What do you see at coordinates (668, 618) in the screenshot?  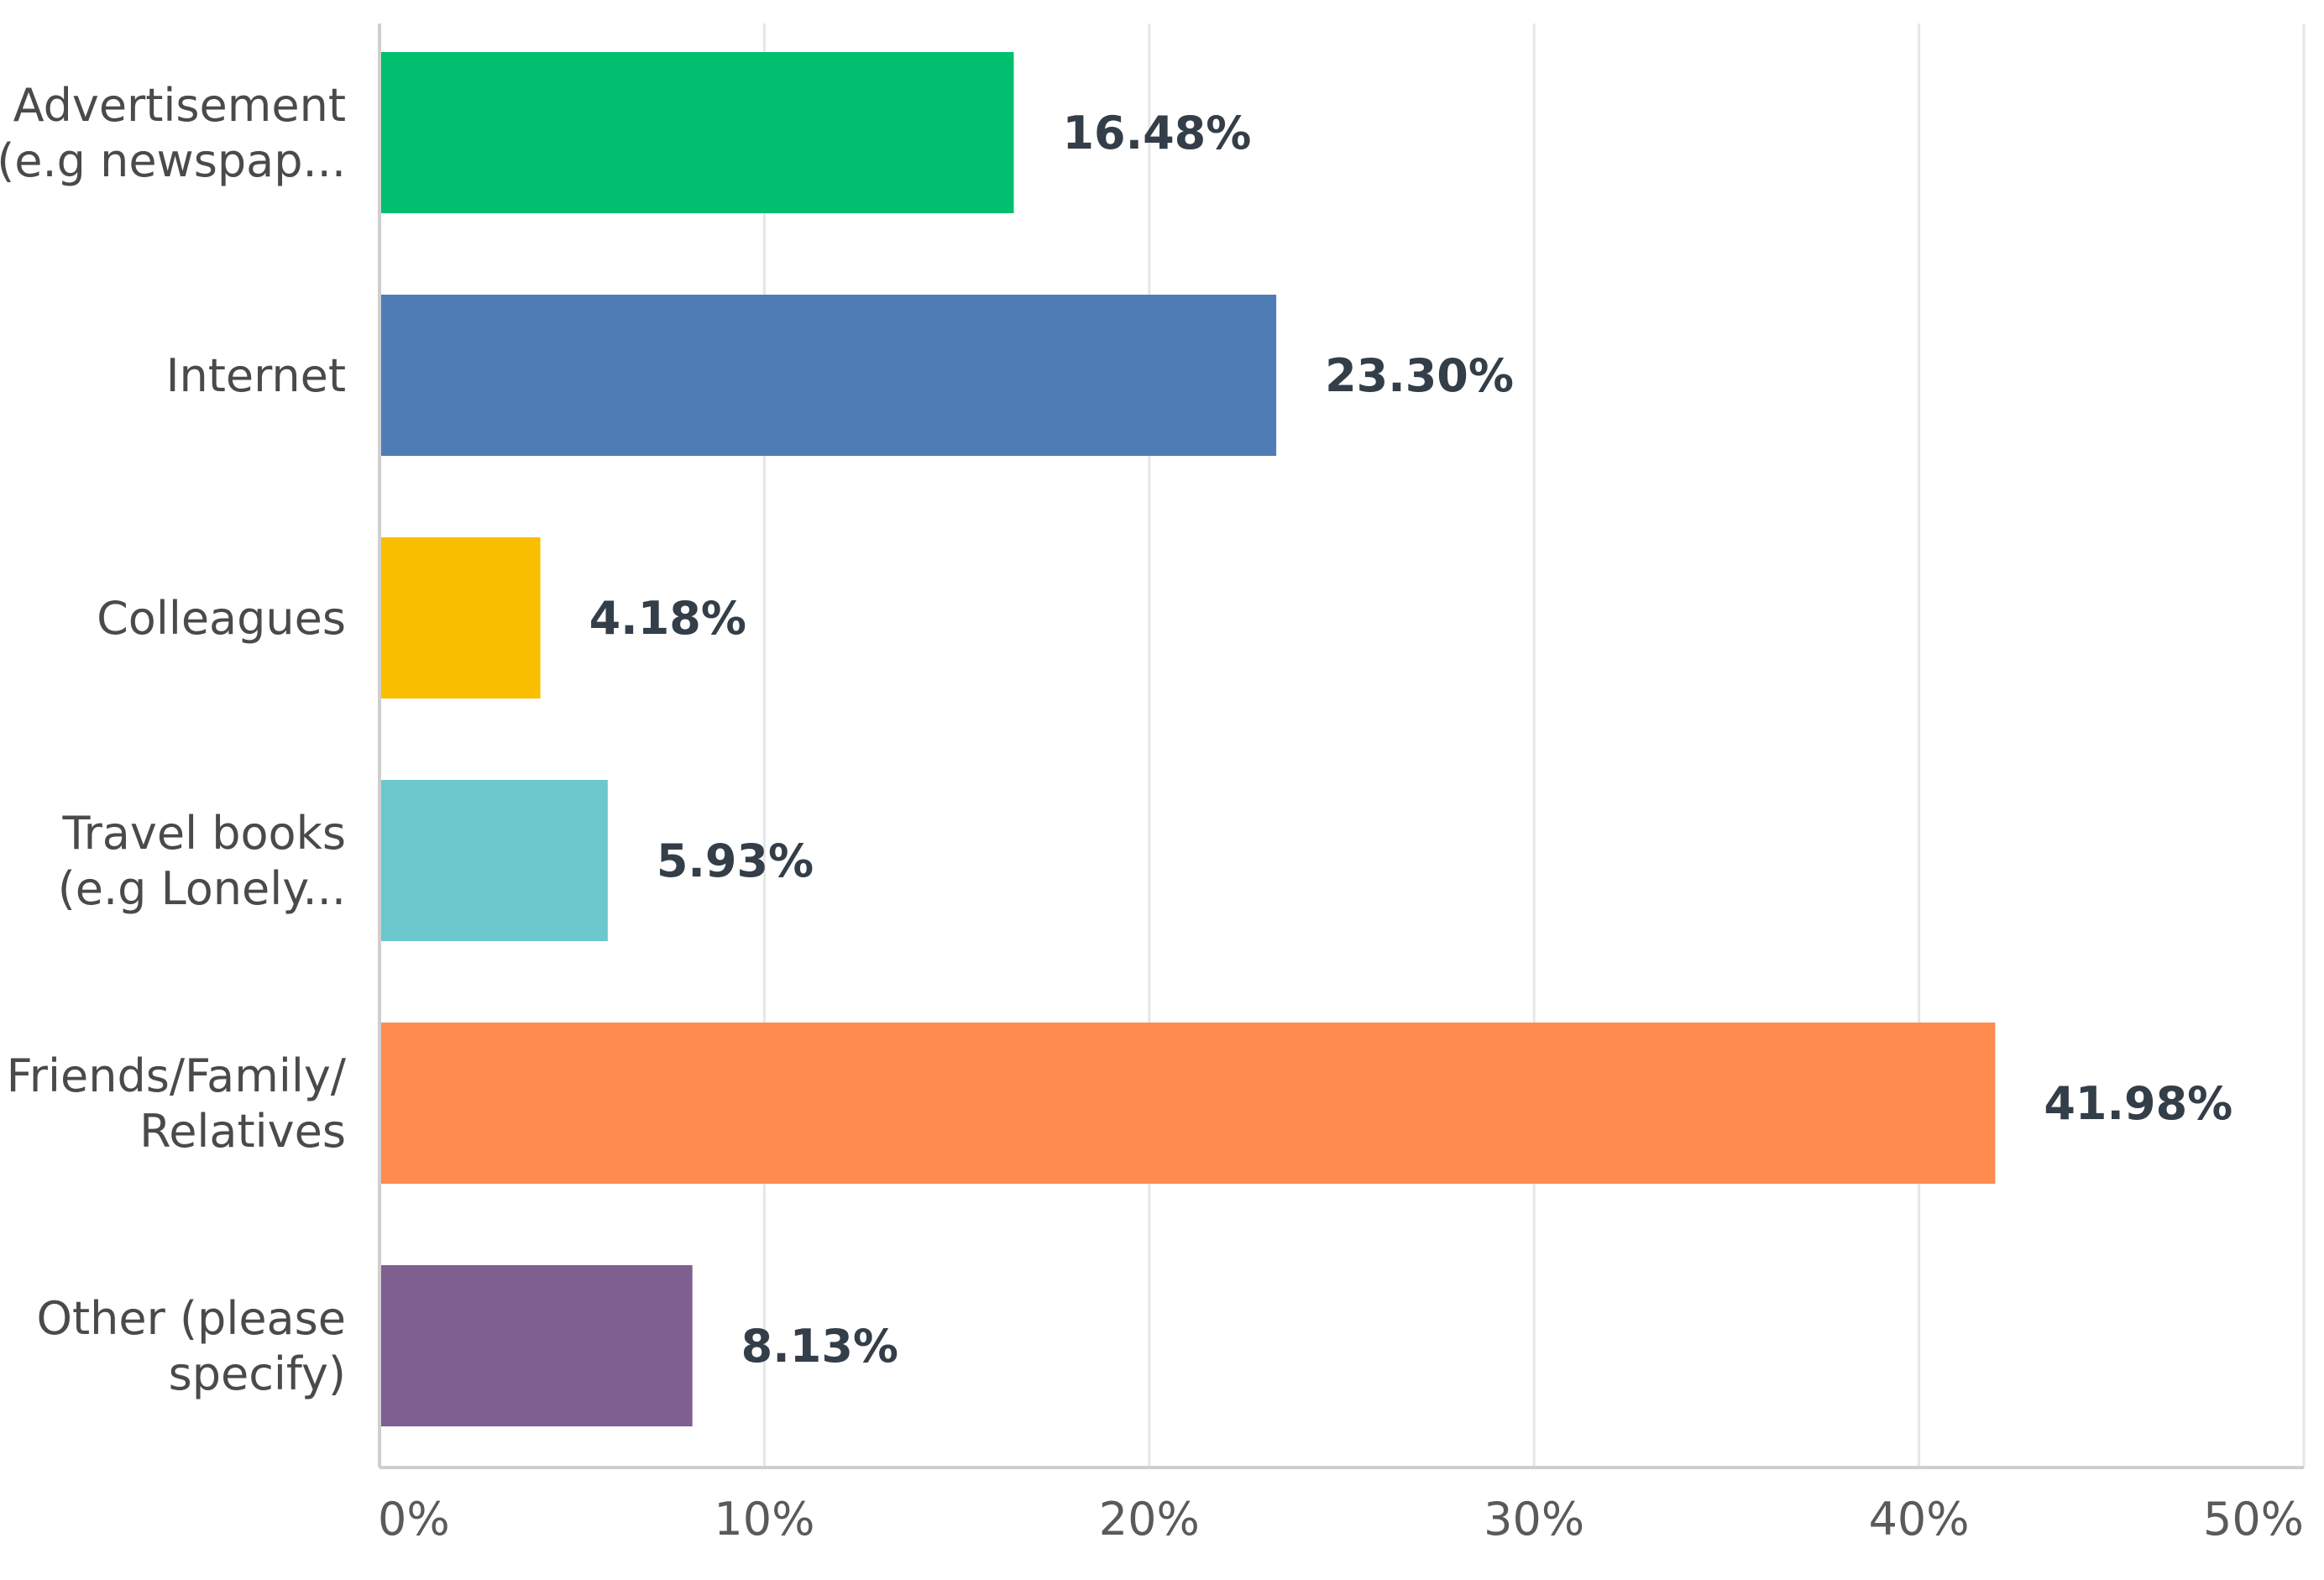 I see `data-label: 4.18%` at bounding box center [668, 618].